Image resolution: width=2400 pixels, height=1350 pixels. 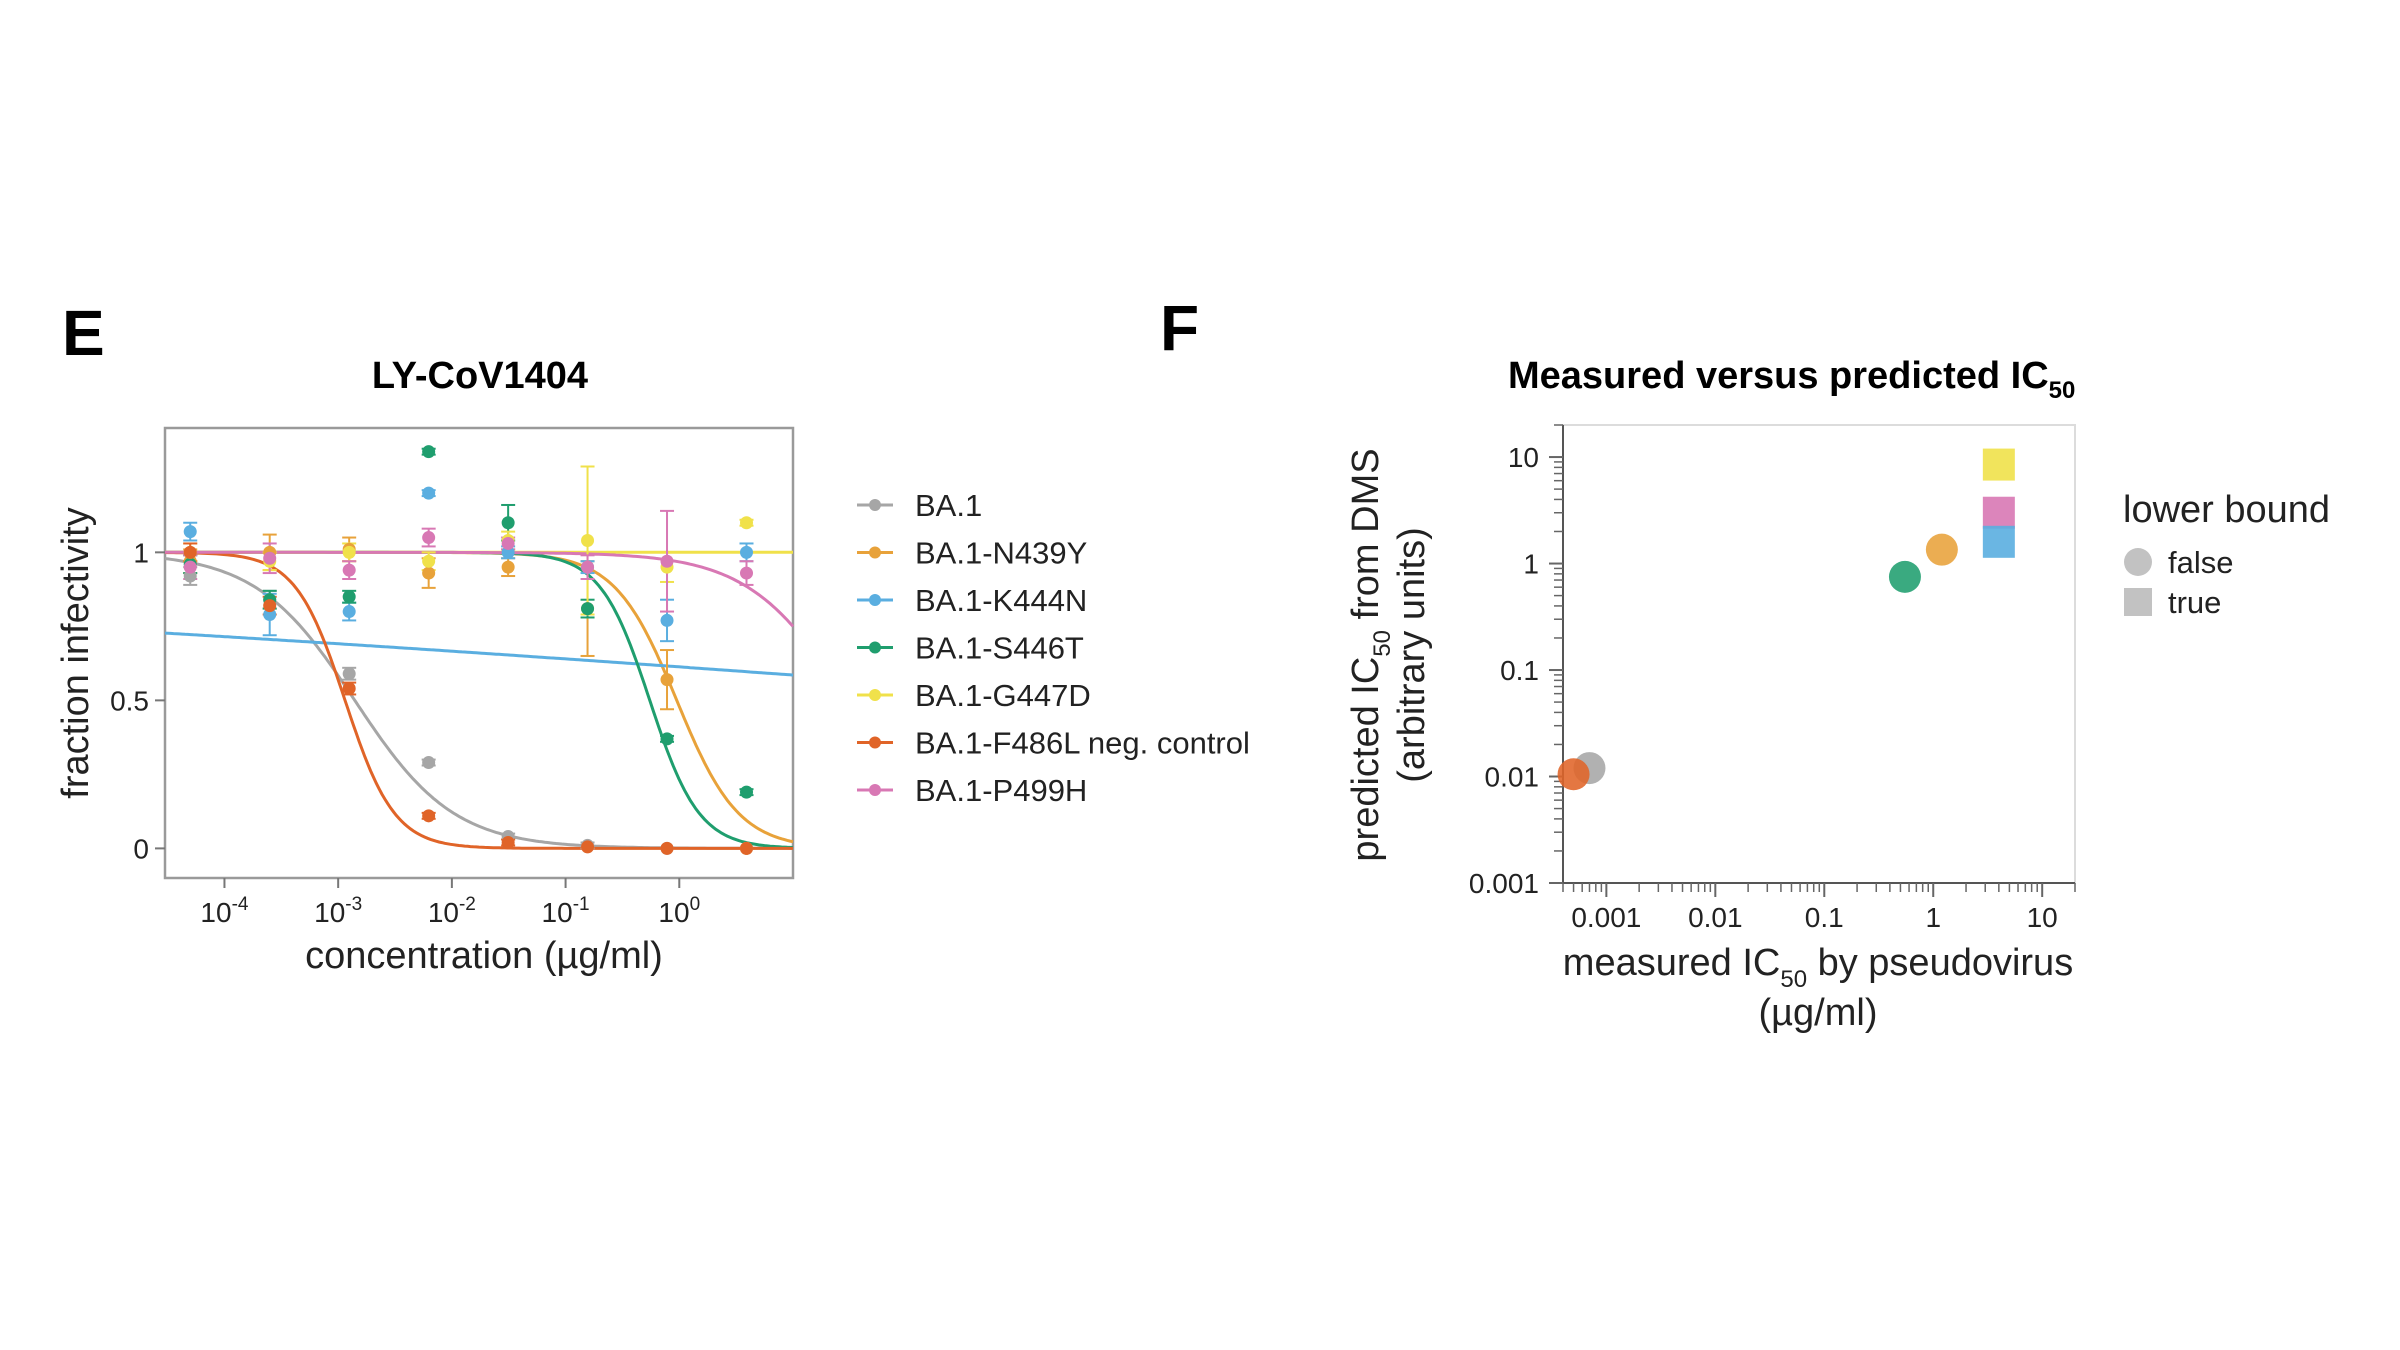 I want to click on e-xtick-label: 10⁻², so click(x=452, y=911).